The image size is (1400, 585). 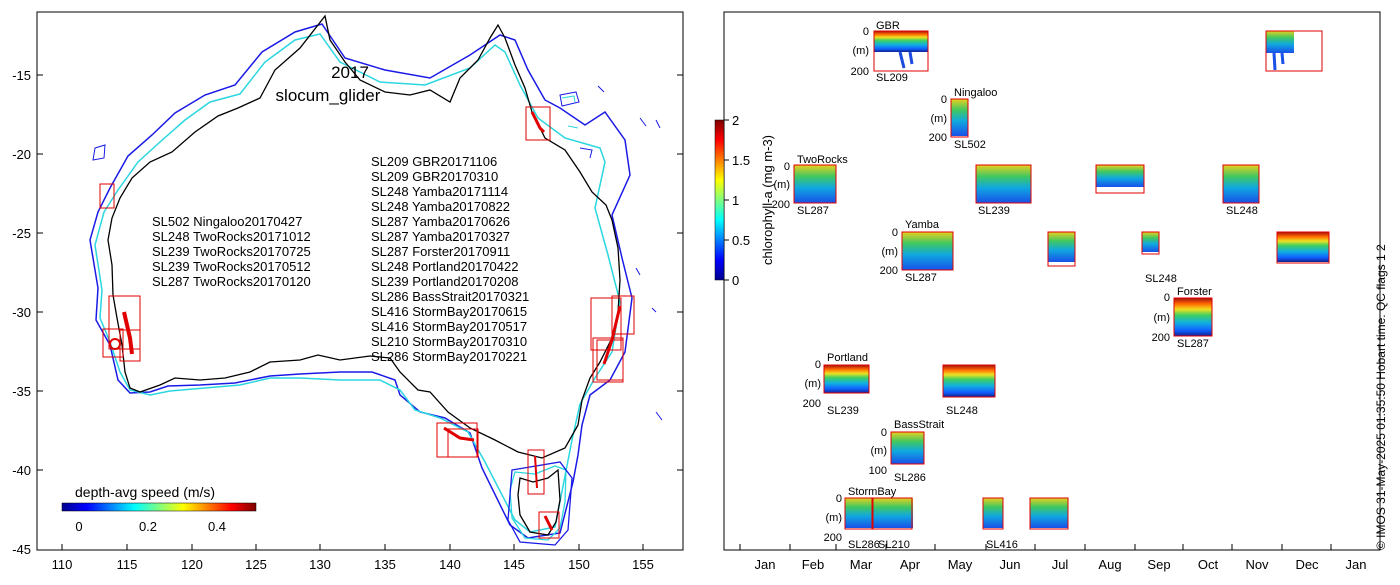 What do you see at coordinates (217, 526) in the screenshot?
I see `speed-colorbar-tick: 0.4` at bounding box center [217, 526].